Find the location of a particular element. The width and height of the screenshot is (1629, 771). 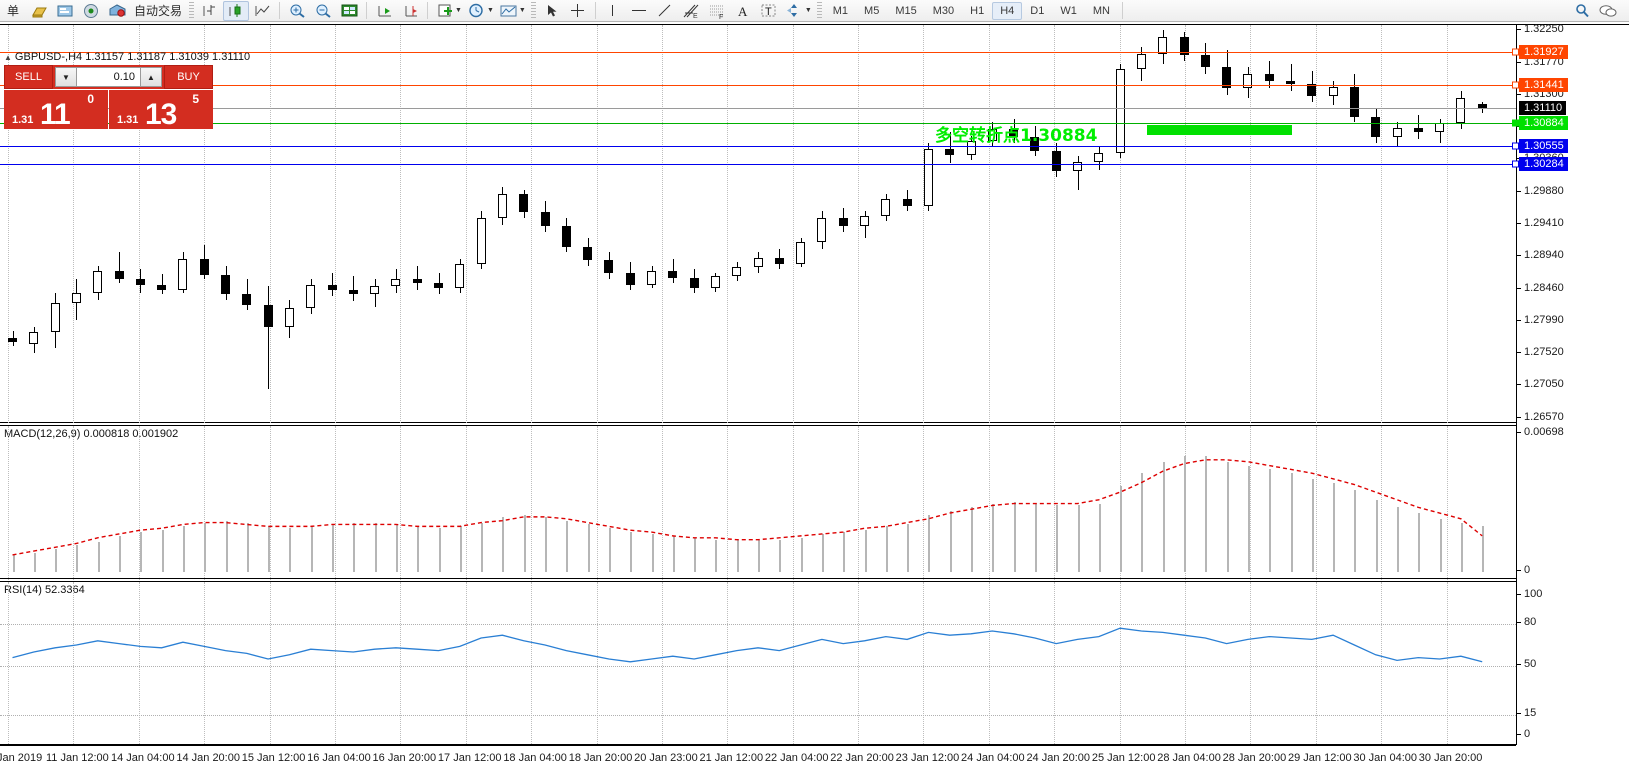

templates-icon is located at coordinates (509, 11).